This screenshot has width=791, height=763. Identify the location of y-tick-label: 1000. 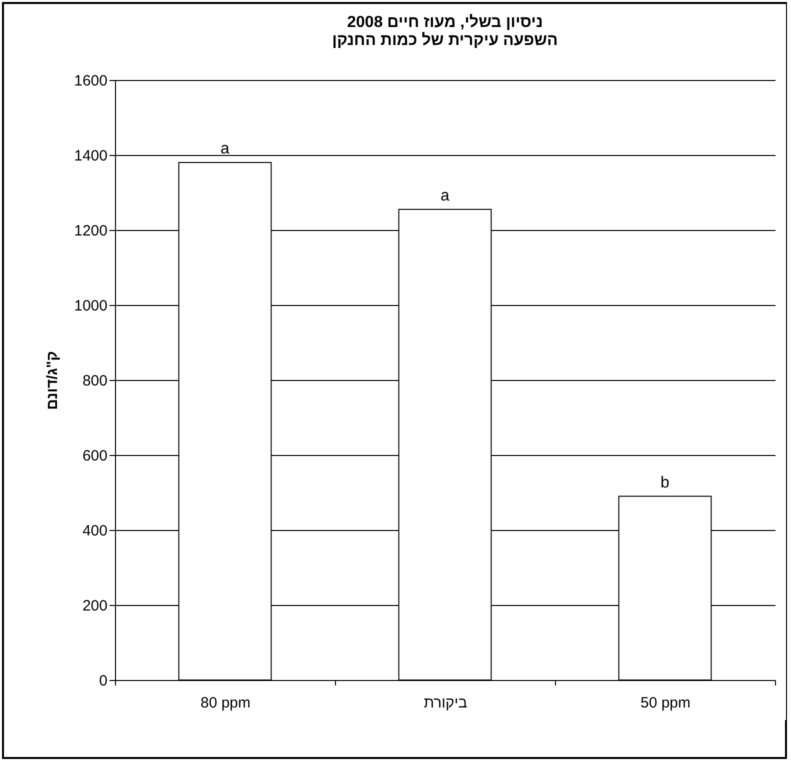
(91, 306).